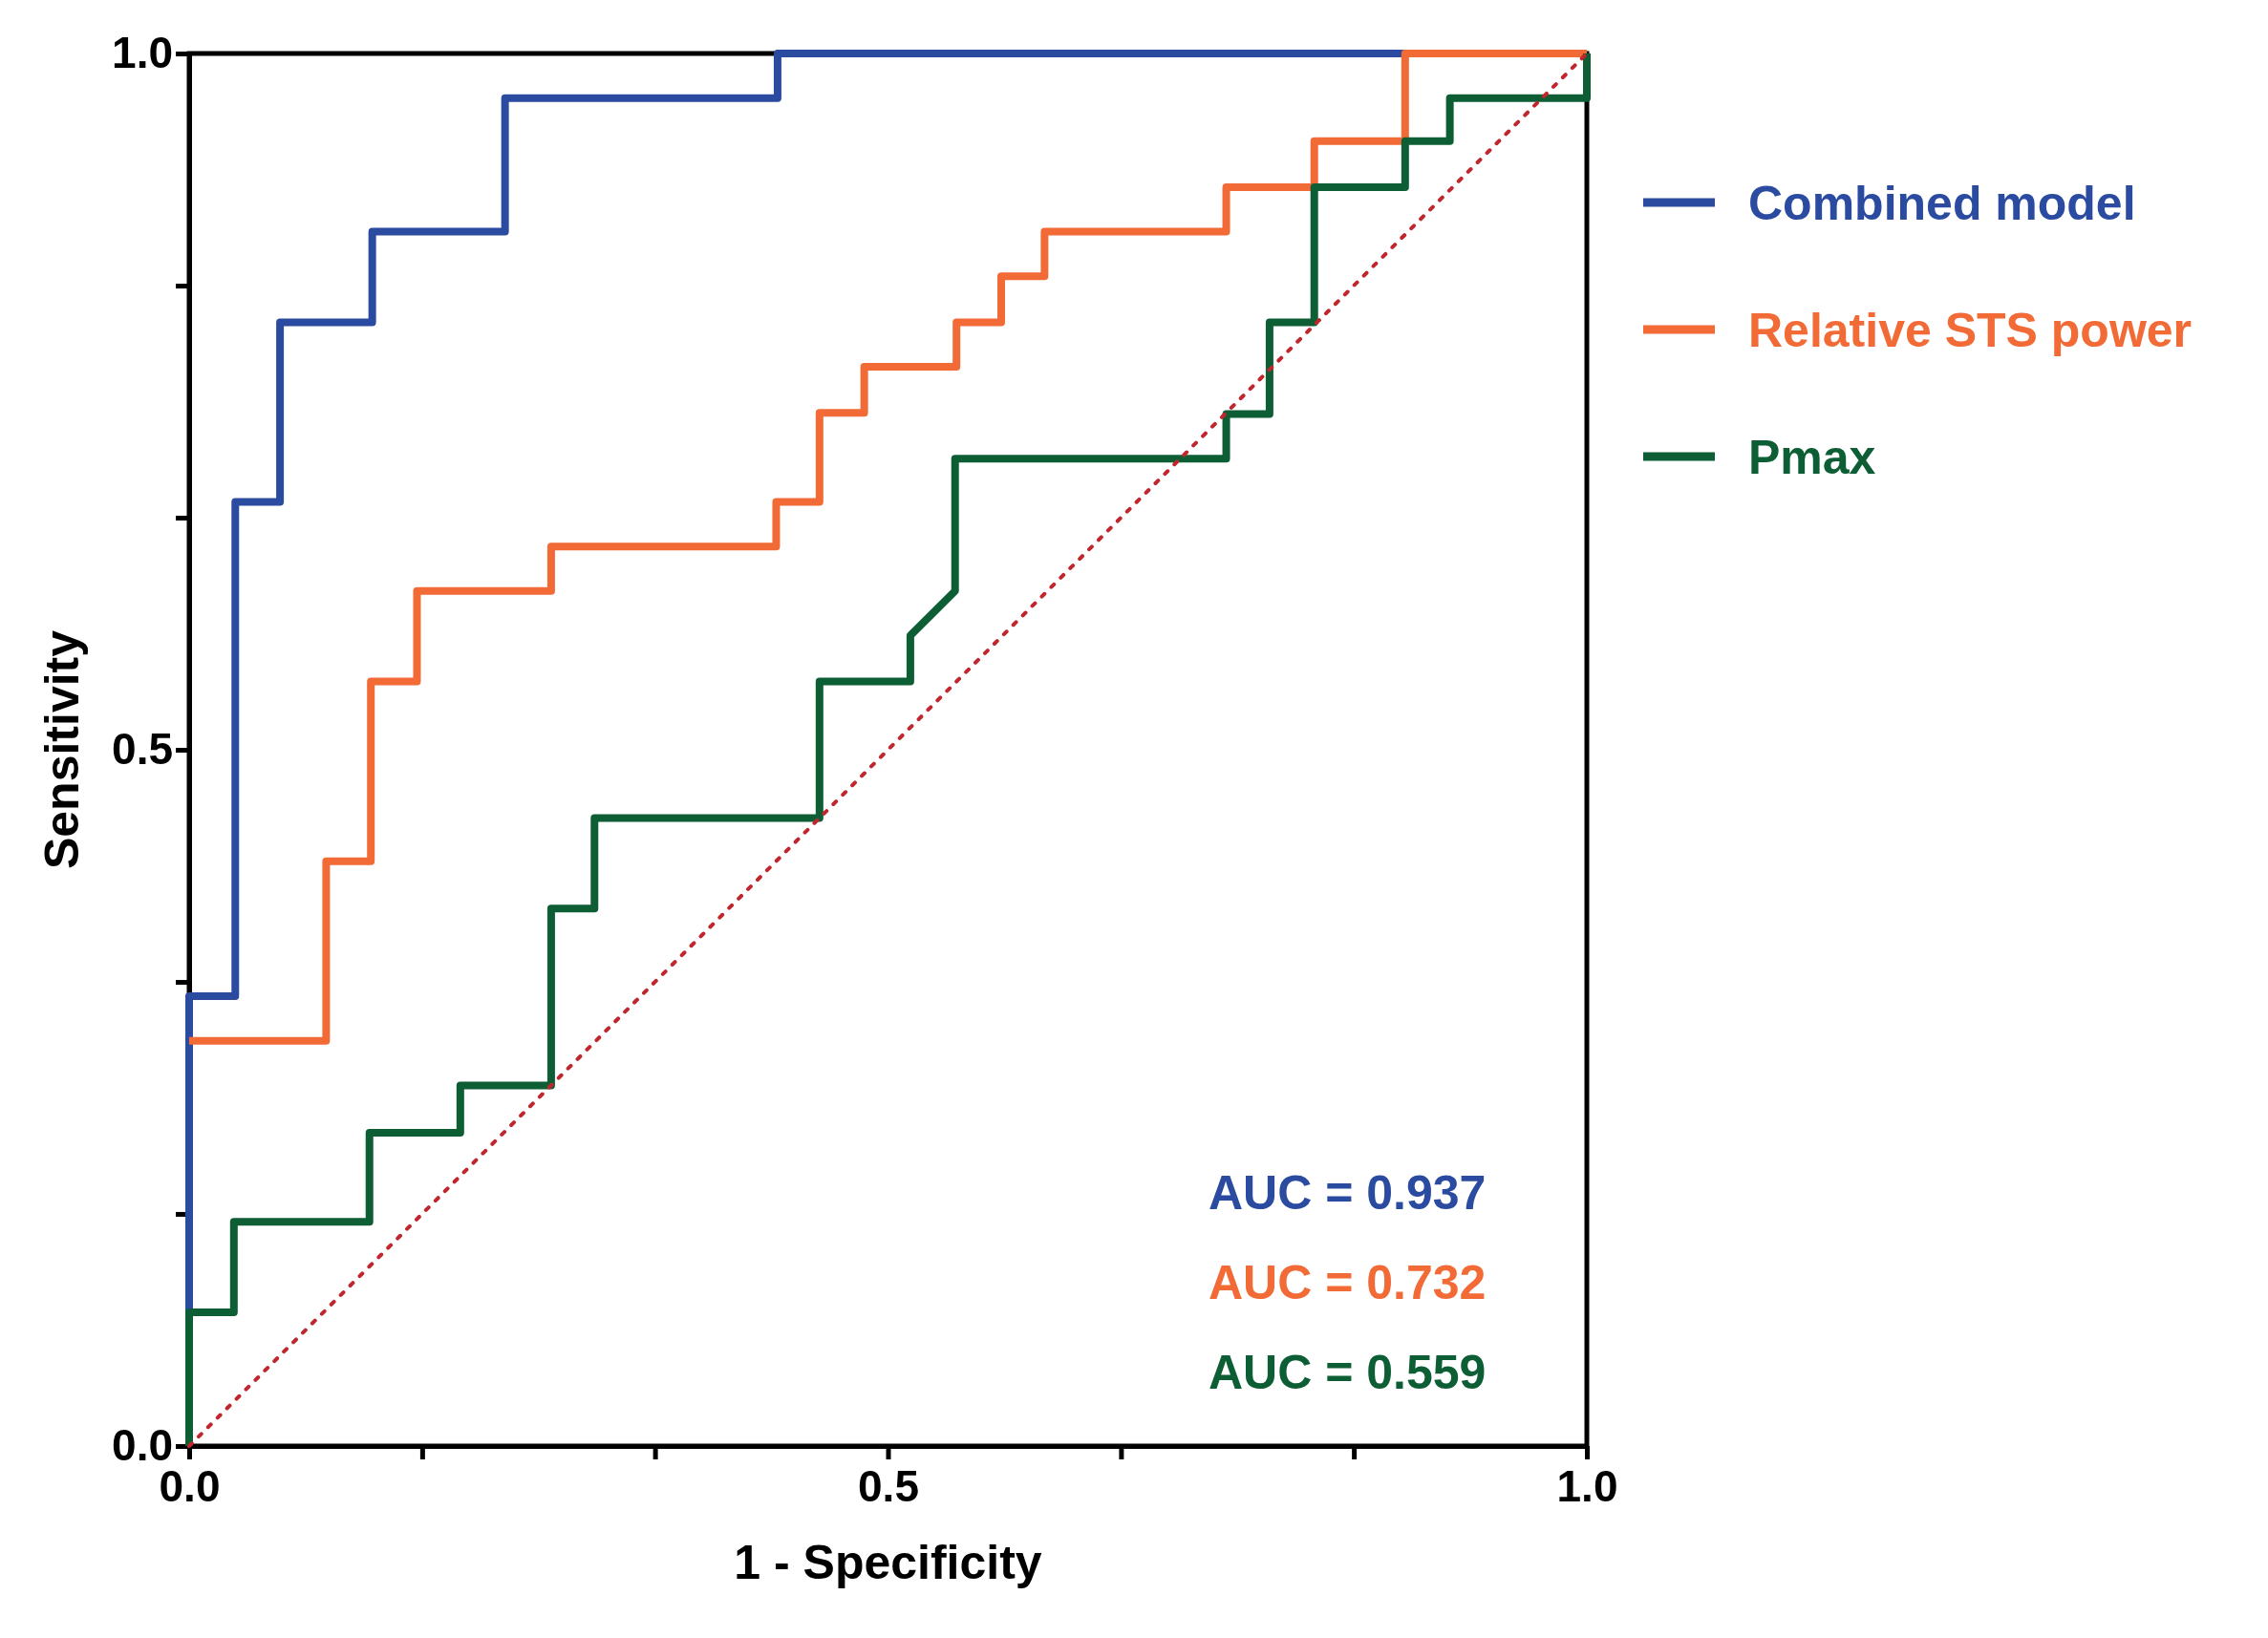  Describe the element at coordinates (1587, 1487) in the screenshot. I see `x-tick-label: 1.0` at that location.